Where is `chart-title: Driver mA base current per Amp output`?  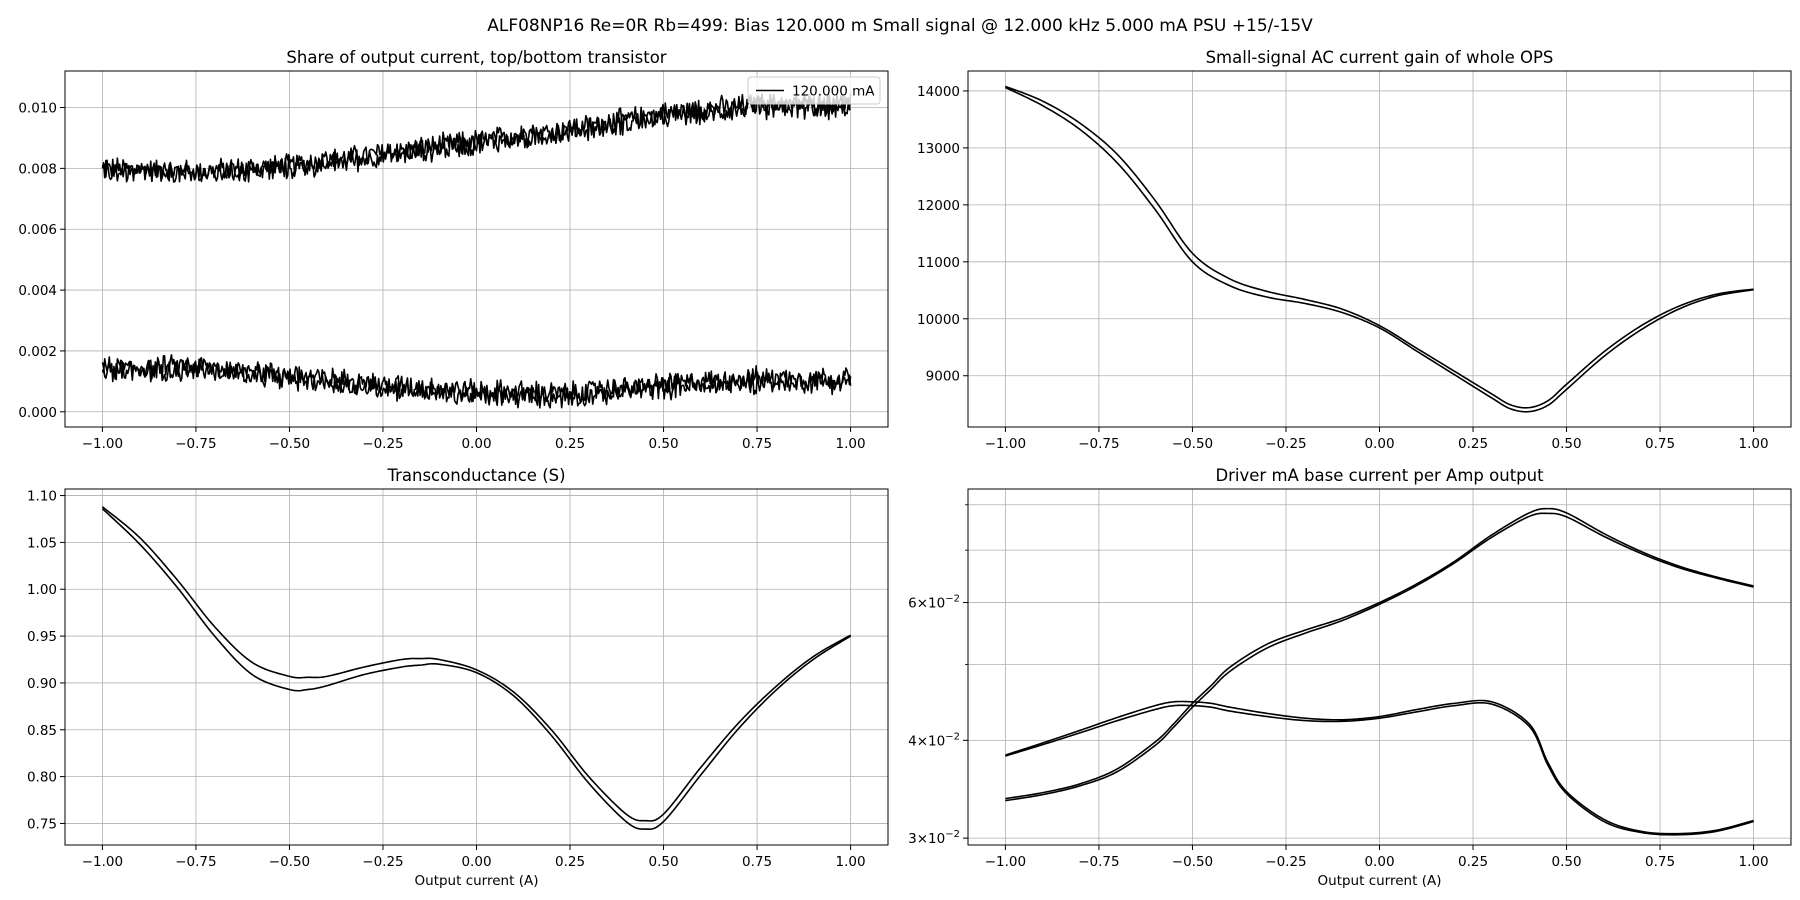
chart-title: Driver mA base current per Amp output is located at coordinates (1379, 475).